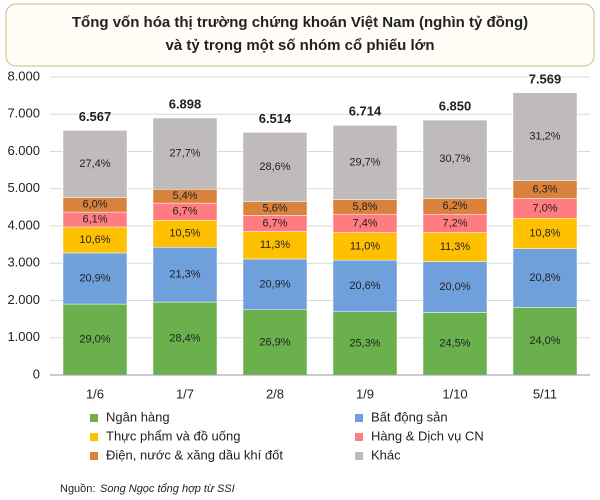  Describe the element at coordinates (545, 393) in the screenshot. I see `x-tick-label: 5/11` at that location.